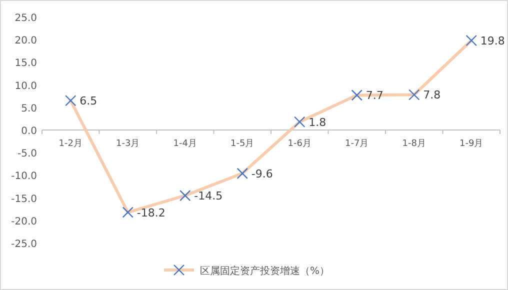 The width and height of the screenshot is (508, 290). I want to click on data-label: 6.5, so click(89, 101).